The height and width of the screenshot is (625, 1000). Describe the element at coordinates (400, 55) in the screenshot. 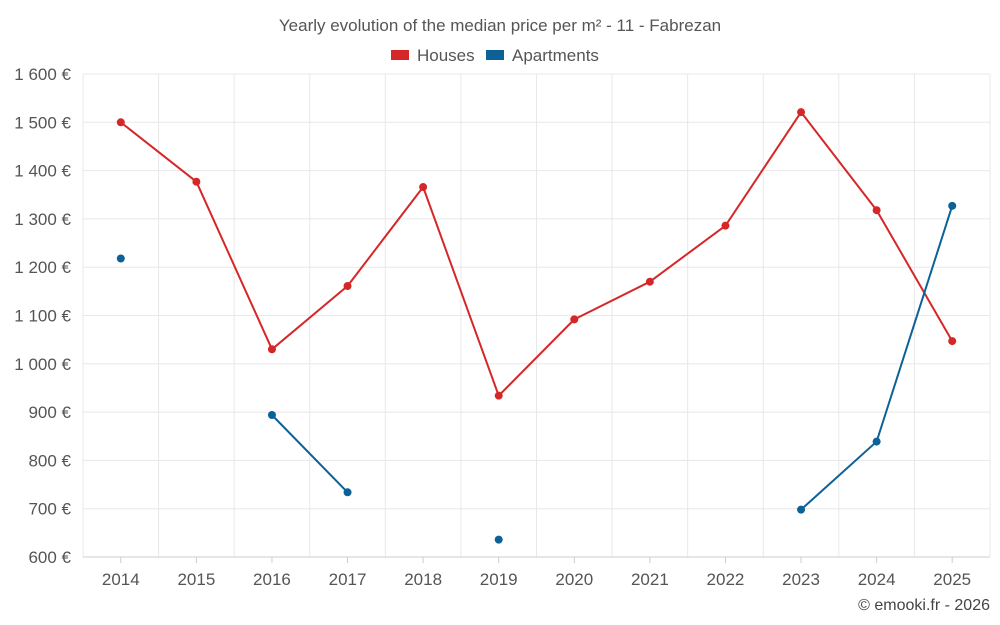

I see `legend-swatch-houses` at that location.